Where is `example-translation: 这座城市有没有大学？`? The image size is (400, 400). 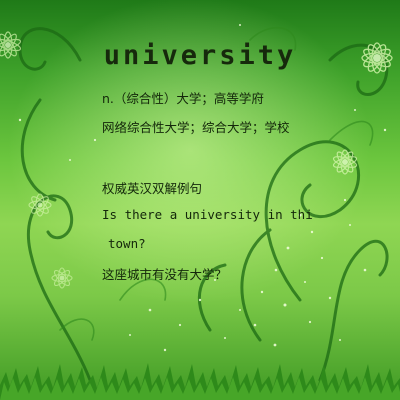
example-translation: 这座城市有没有大学？ is located at coordinates (165, 274).